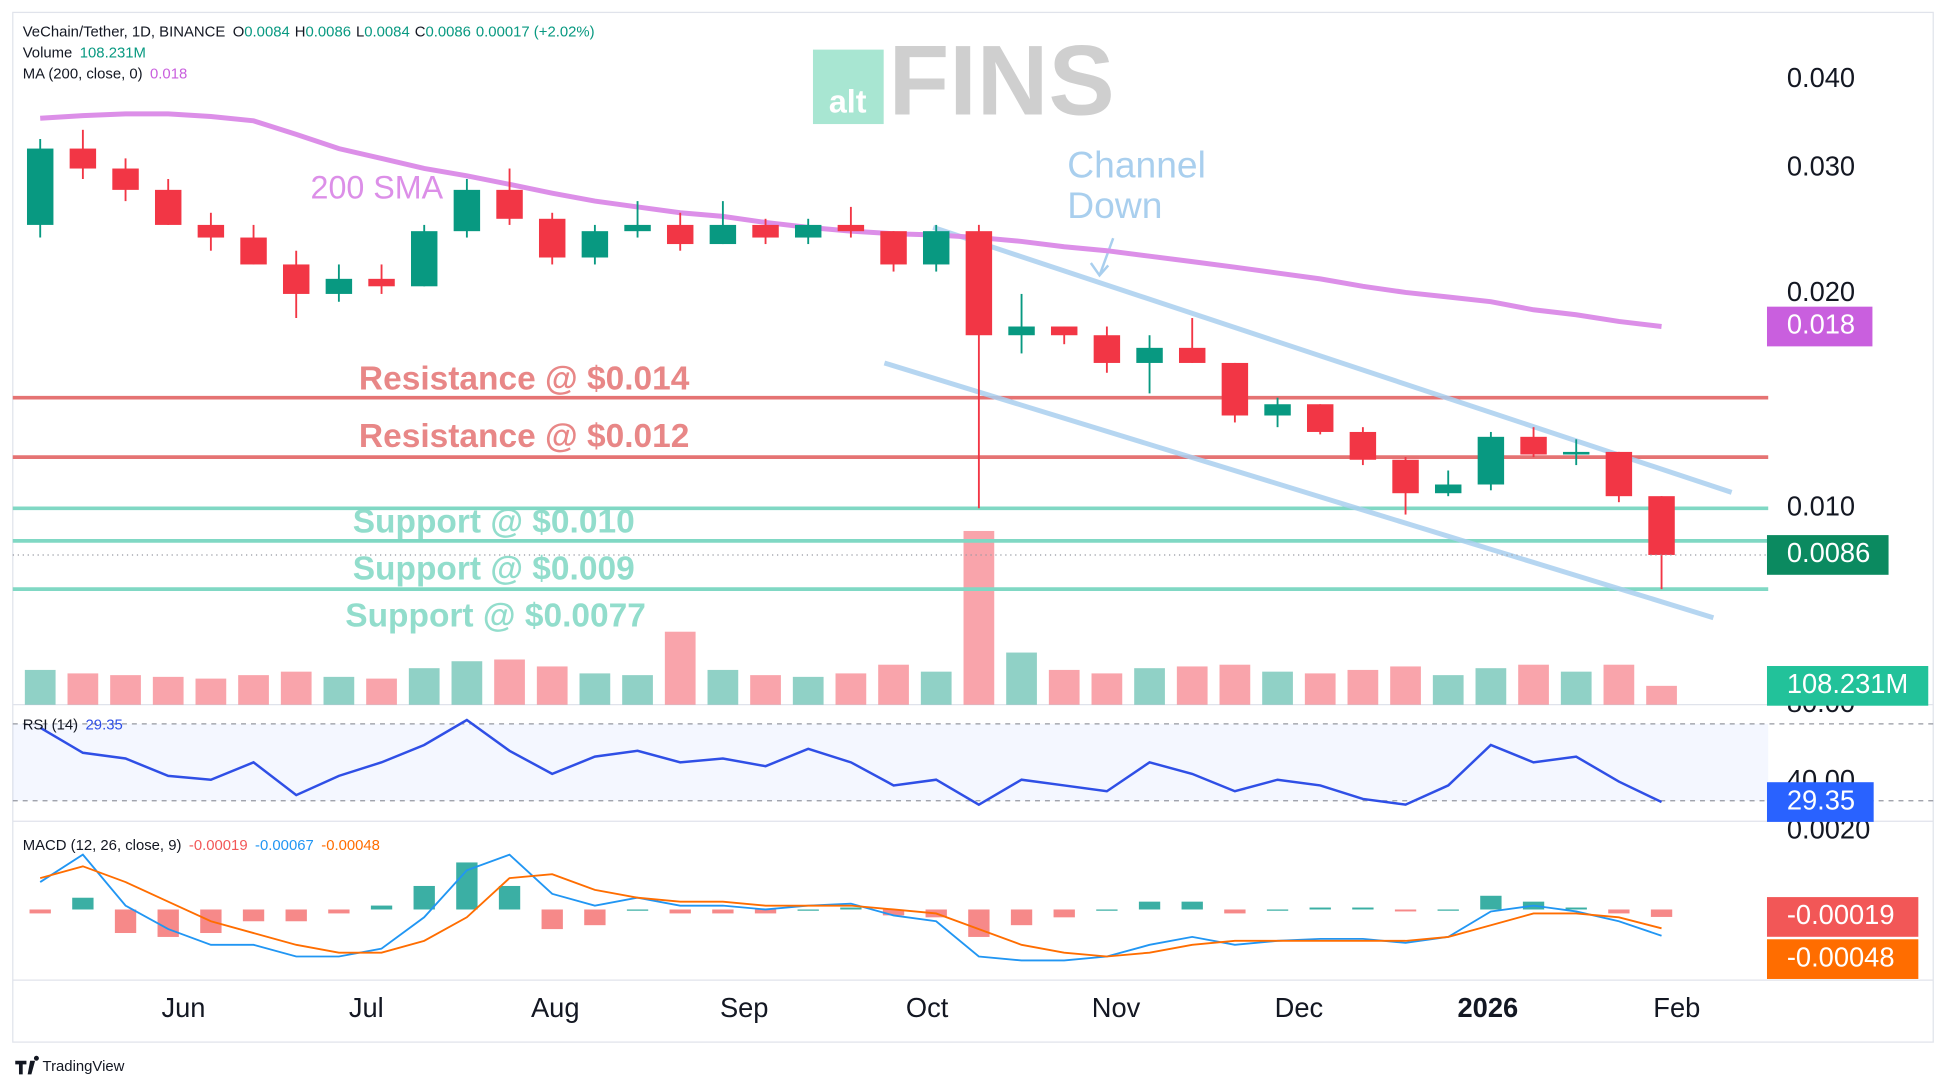  I want to click on rsi-legend: RSI (14) 29.35, so click(73, 726).